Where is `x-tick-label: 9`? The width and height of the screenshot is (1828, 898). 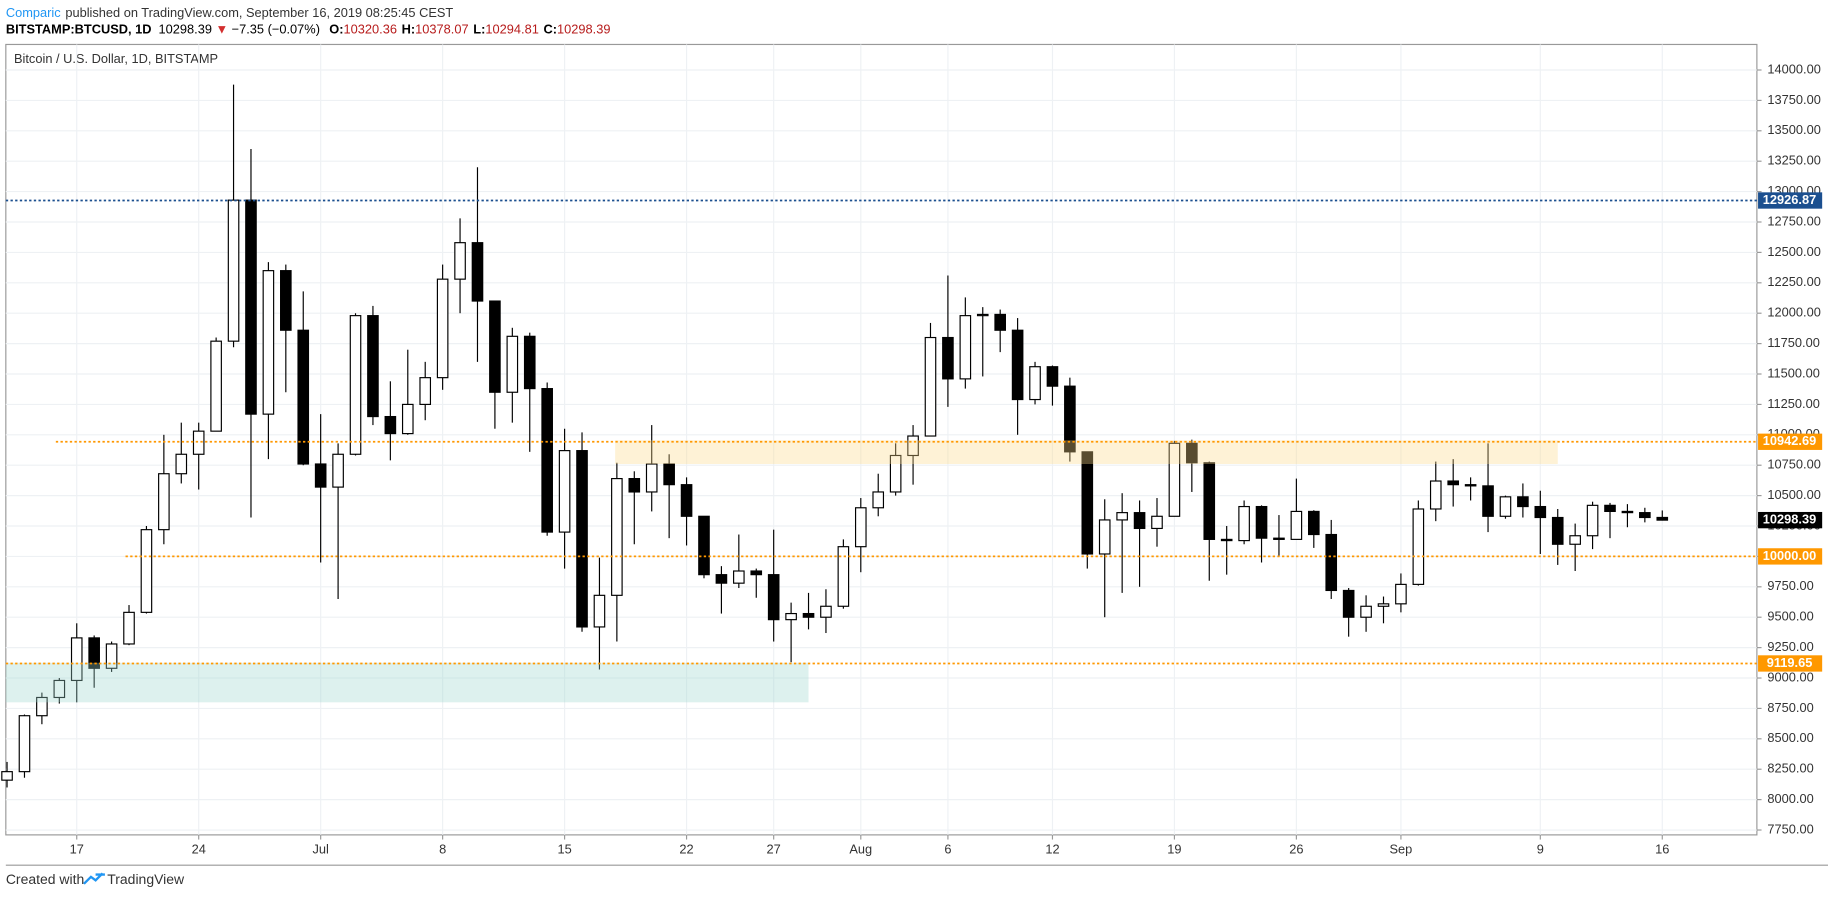
x-tick-label: 9 is located at coordinates (1540, 848).